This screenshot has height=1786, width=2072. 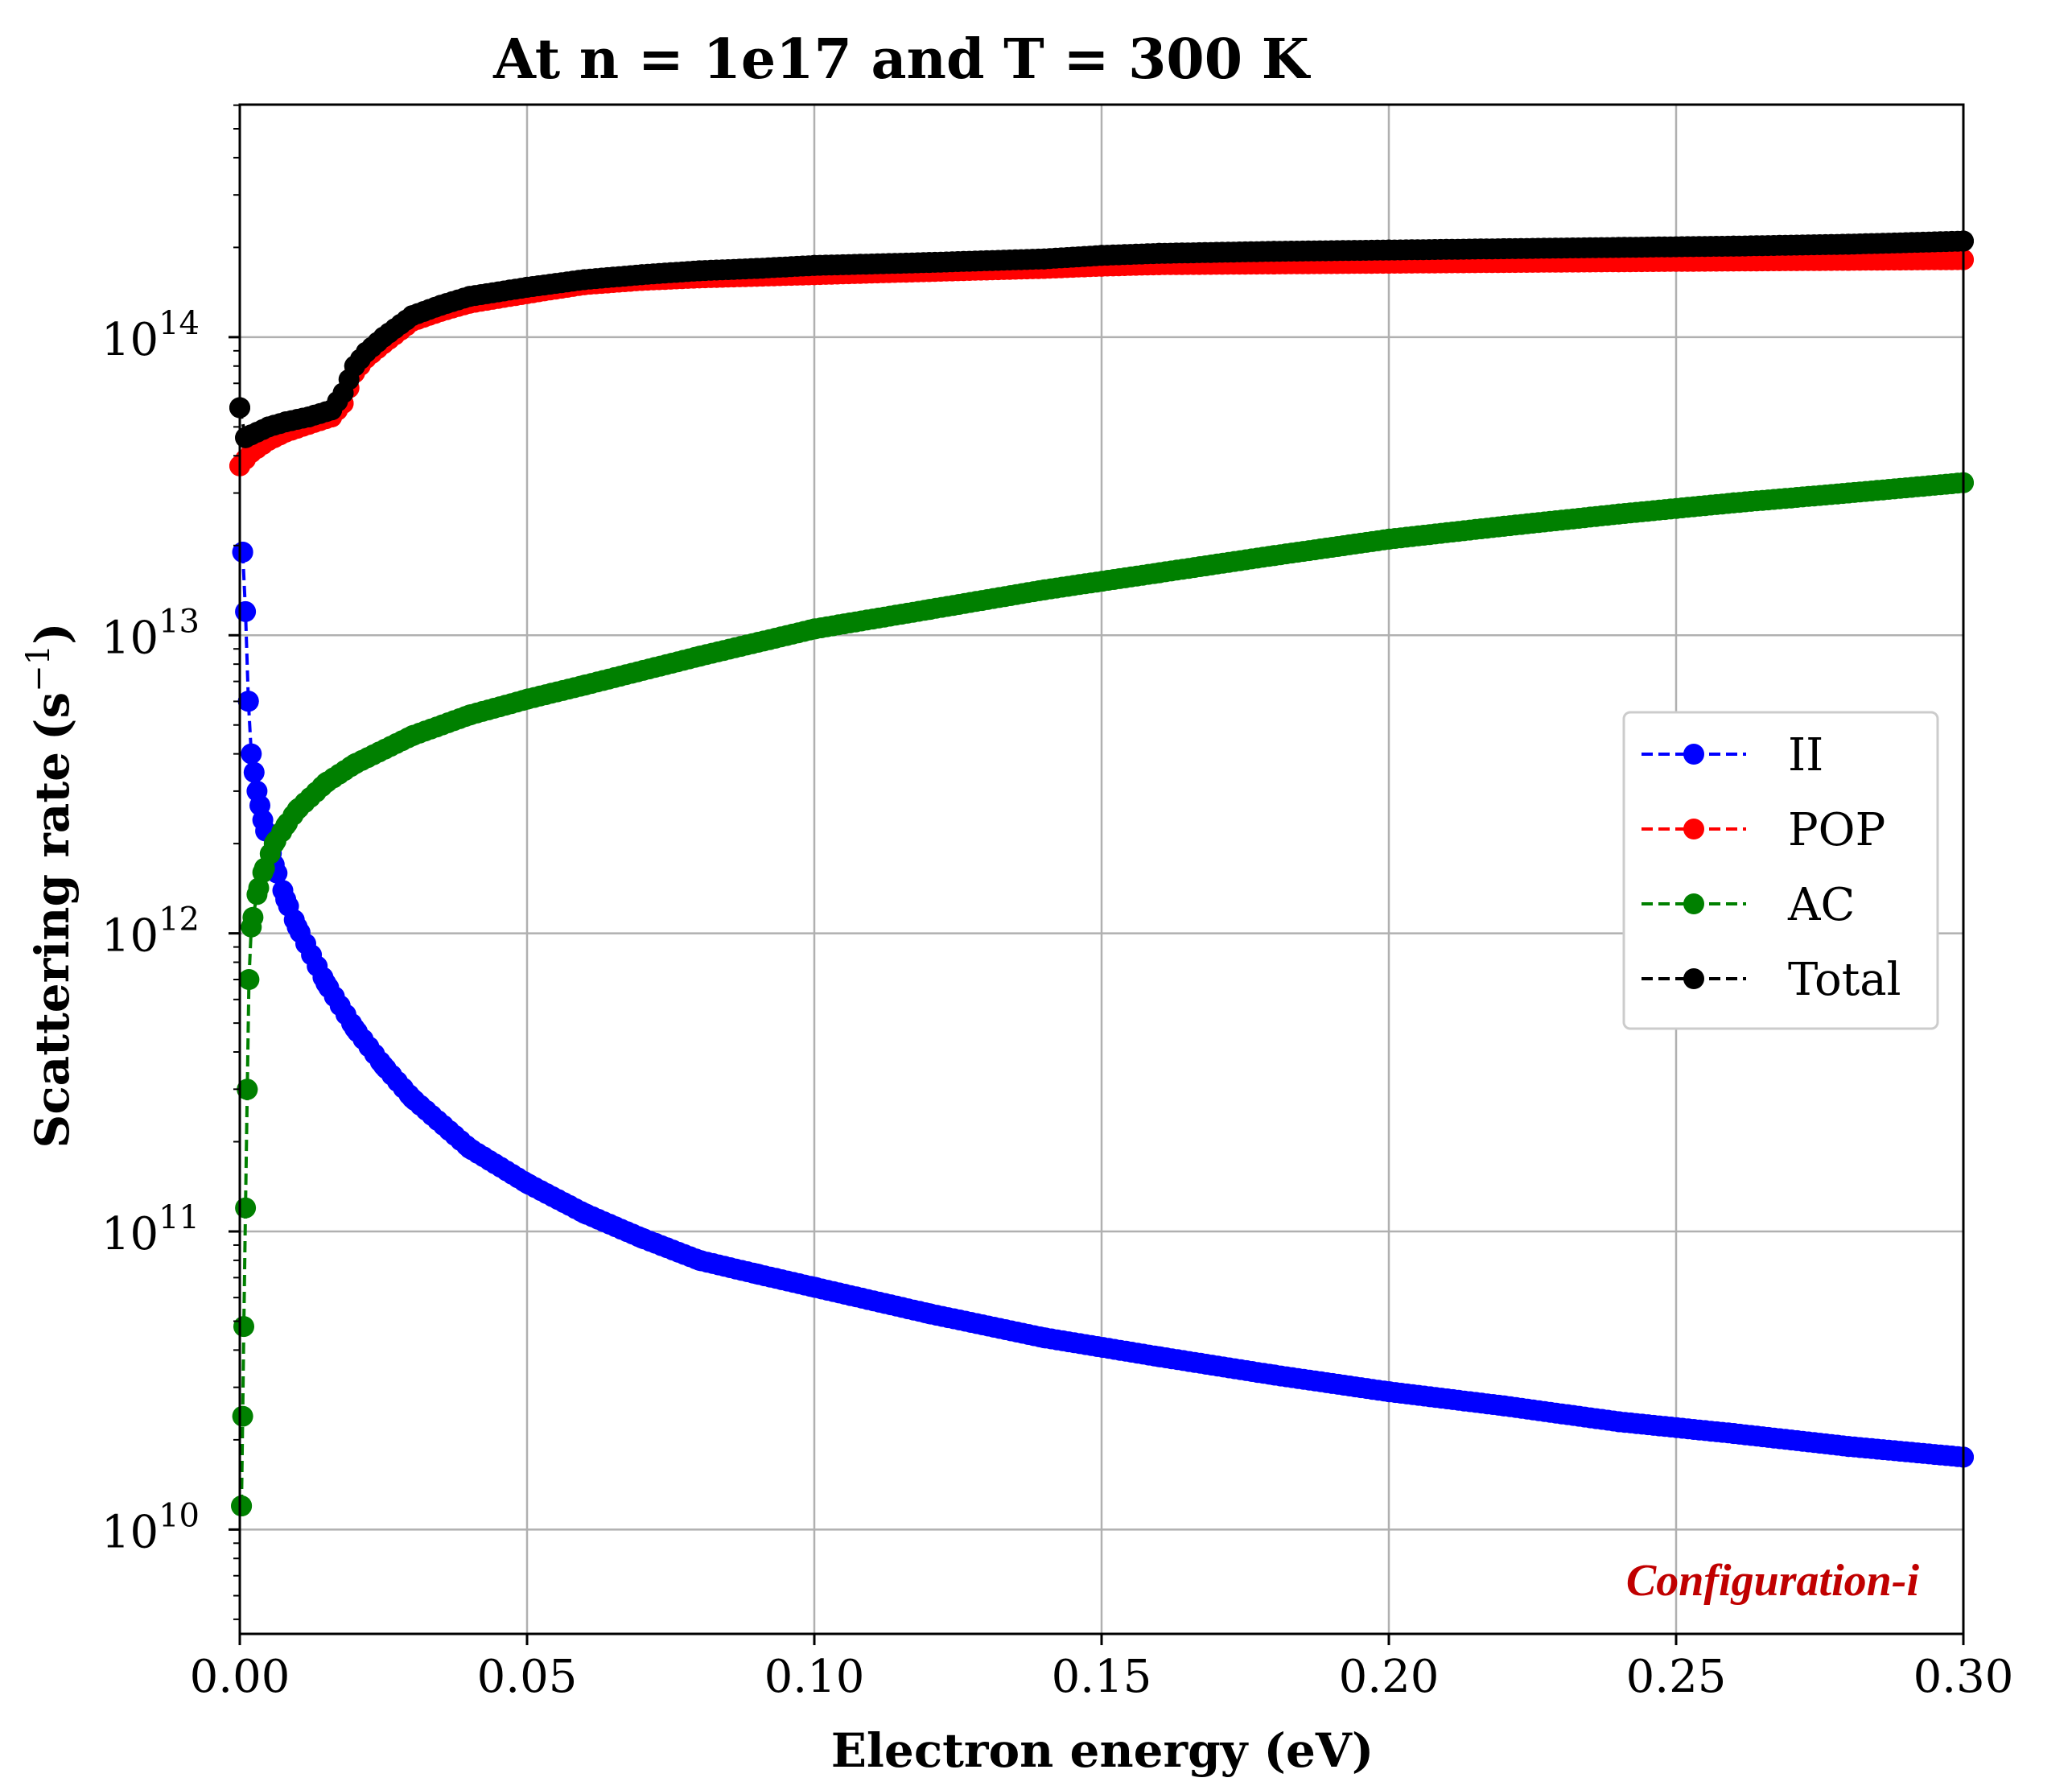 What do you see at coordinates (53, 716) in the screenshot?
I see `y-axis-label-unit: (s` at bounding box center [53, 716].